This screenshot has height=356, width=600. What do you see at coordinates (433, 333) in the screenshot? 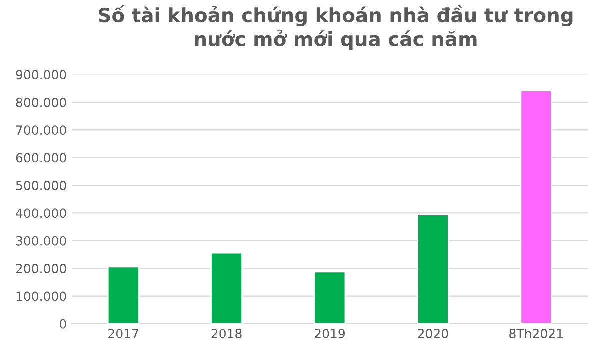
I see `x-tick-label: 2020` at bounding box center [433, 333].